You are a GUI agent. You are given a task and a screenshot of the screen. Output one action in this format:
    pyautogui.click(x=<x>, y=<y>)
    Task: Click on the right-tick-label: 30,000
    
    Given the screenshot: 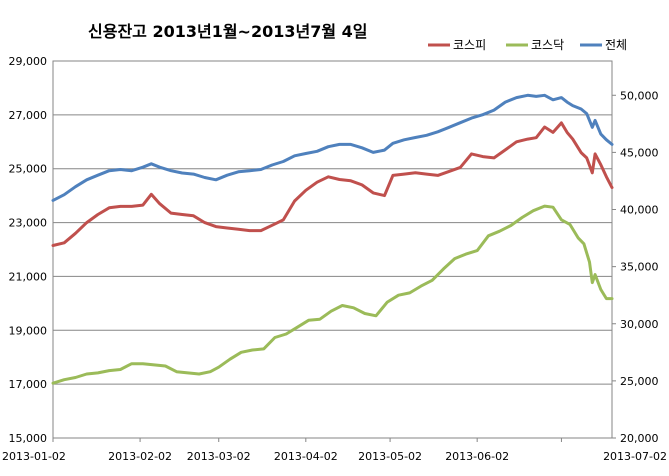 What is the action you would take?
    pyautogui.click(x=639, y=324)
    